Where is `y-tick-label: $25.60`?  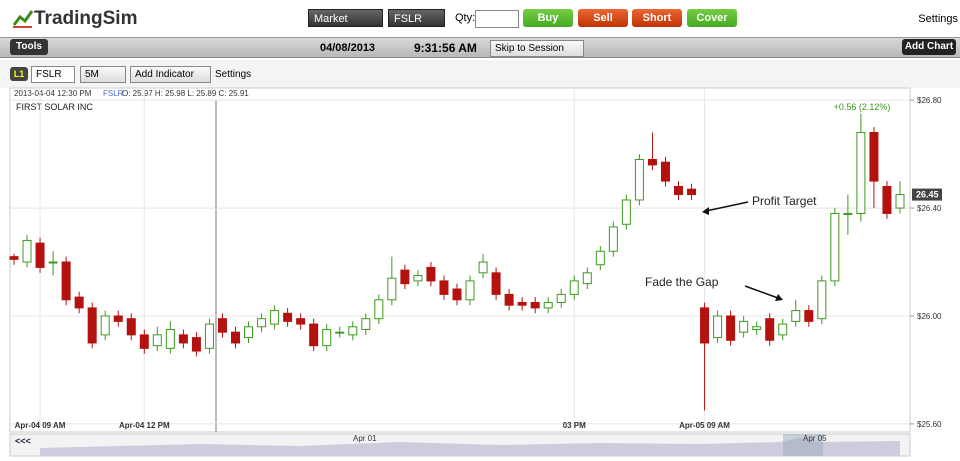 y-tick-label: $25.60 is located at coordinates (929, 424).